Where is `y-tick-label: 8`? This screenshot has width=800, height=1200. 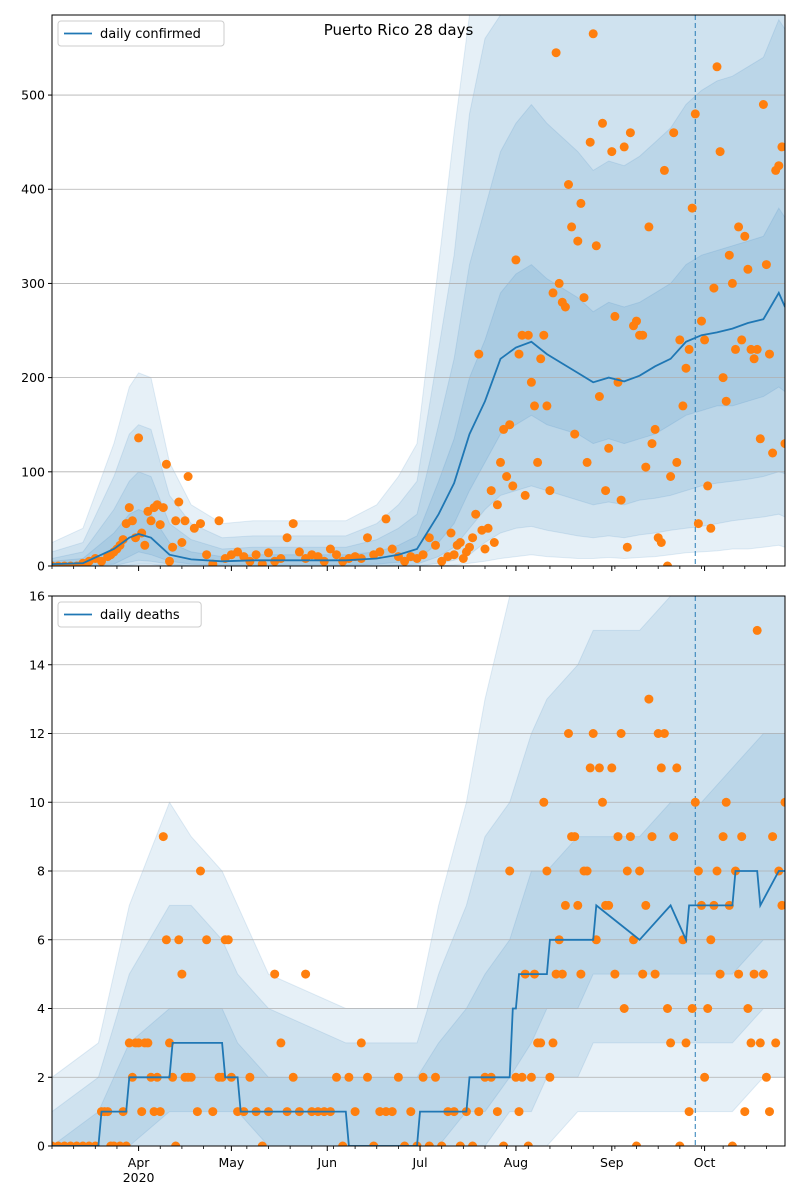 y-tick-label: 8 is located at coordinates (41, 871).